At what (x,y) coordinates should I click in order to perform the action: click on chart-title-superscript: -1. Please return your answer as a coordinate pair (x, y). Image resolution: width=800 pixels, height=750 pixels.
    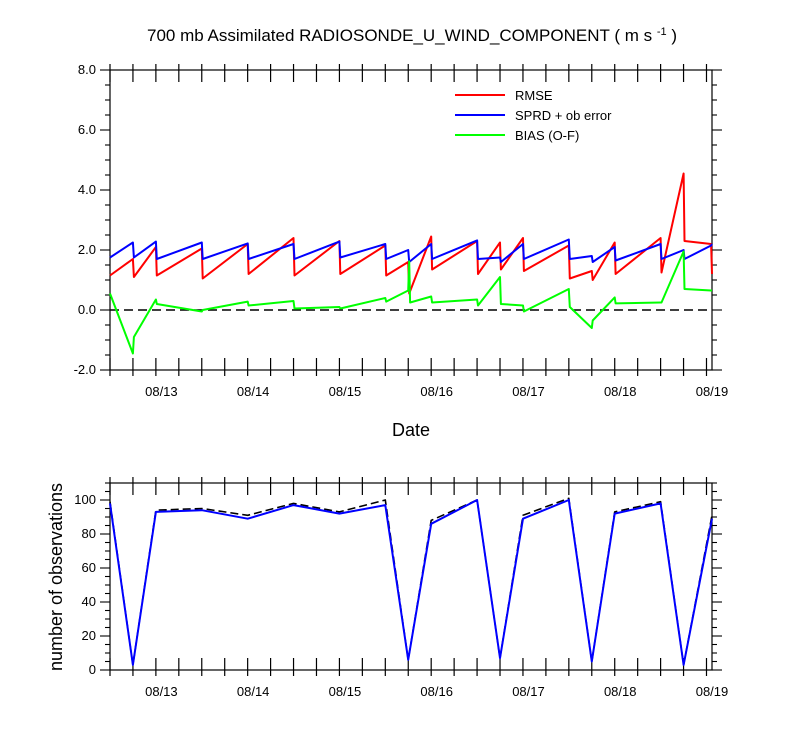
    Looking at the image, I should click on (662, 32).